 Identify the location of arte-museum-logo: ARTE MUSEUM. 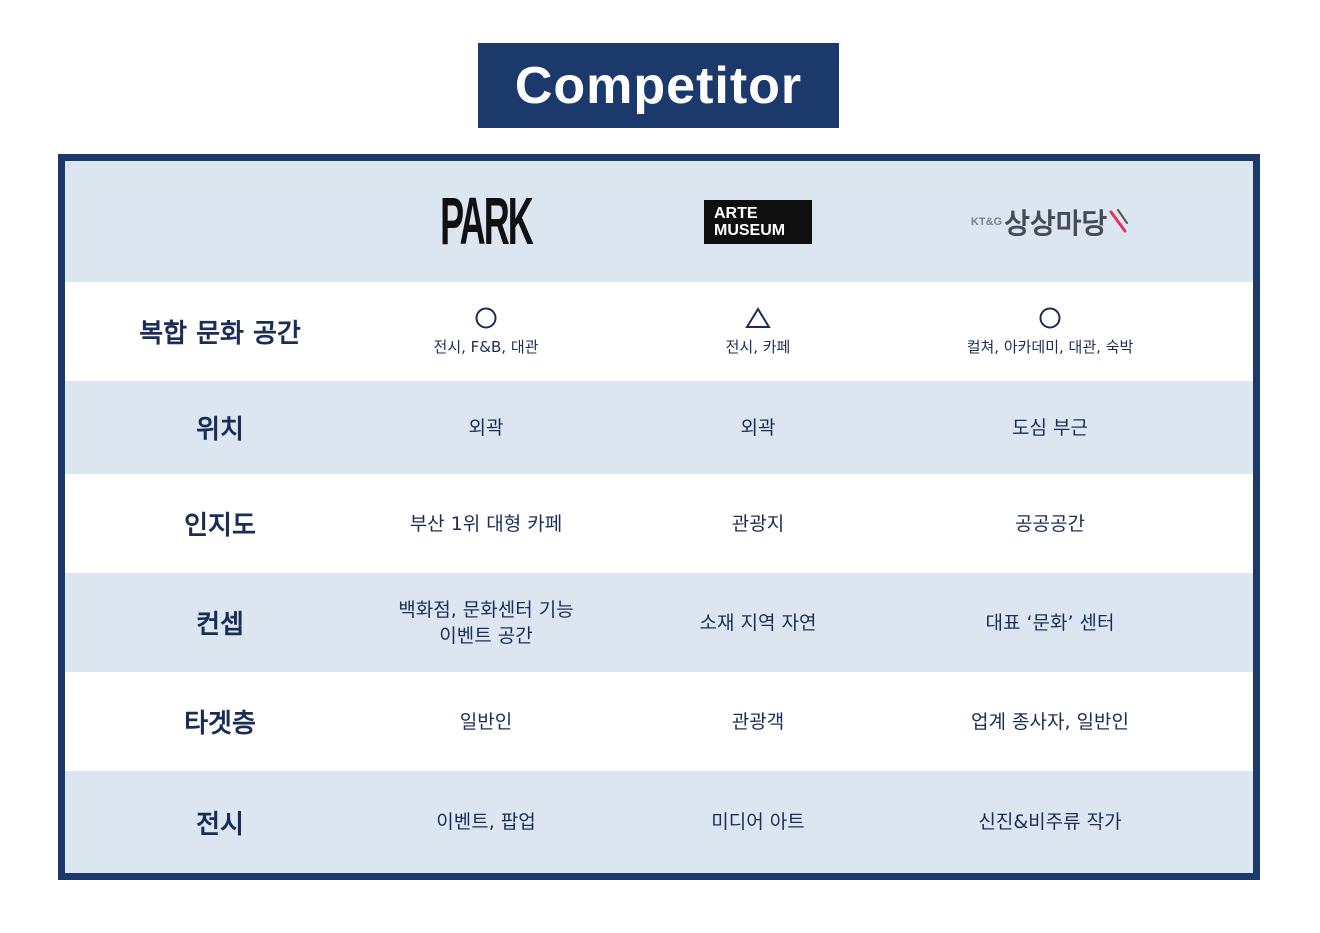
(758, 221).